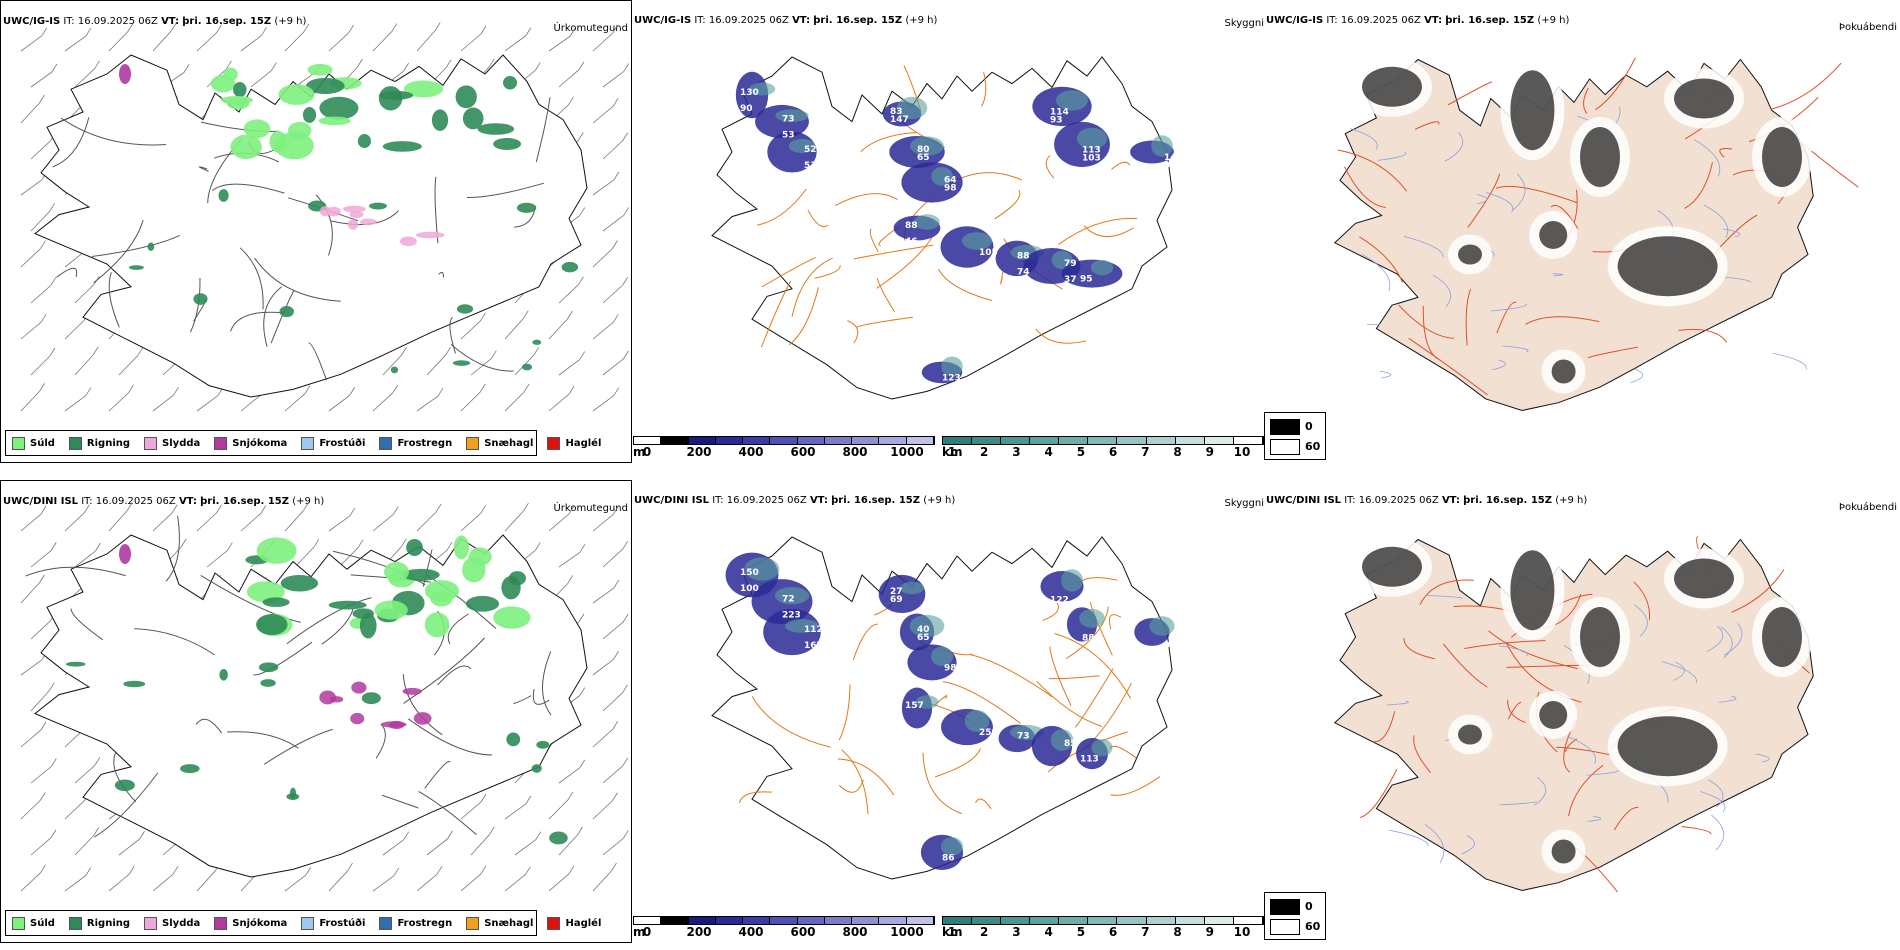  I want to click on legend-item: Frostúði, so click(333, 443).